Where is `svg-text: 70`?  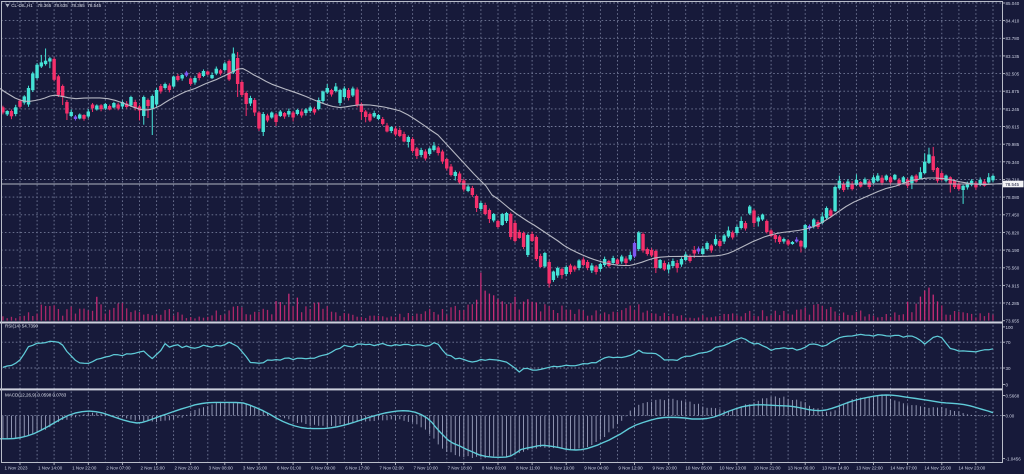
svg-text: 70 is located at coordinates (1009, 342).